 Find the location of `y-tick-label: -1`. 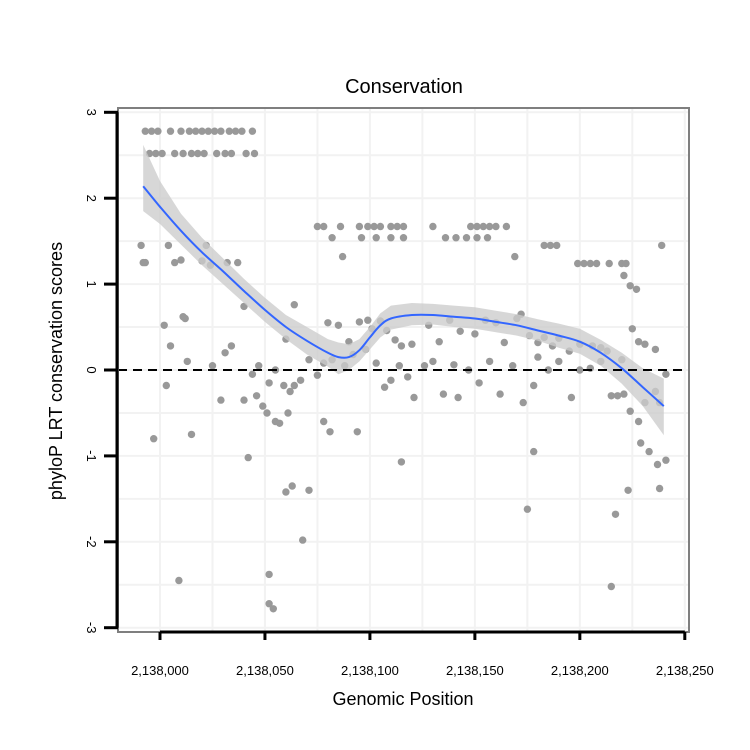

y-tick-label: -1 is located at coordinates (91, 456).